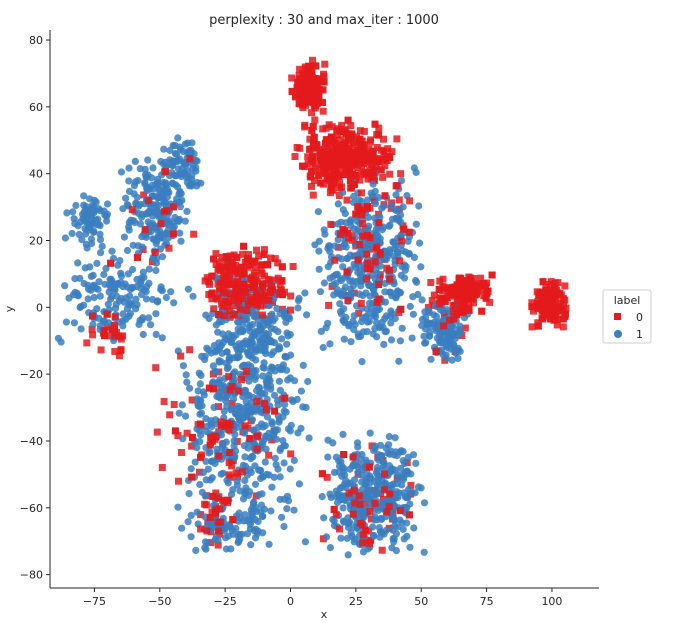 This screenshot has width=698, height=627. What do you see at coordinates (639, 334) in the screenshot?
I see `legend-entry-1: 1` at bounding box center [639, 334].